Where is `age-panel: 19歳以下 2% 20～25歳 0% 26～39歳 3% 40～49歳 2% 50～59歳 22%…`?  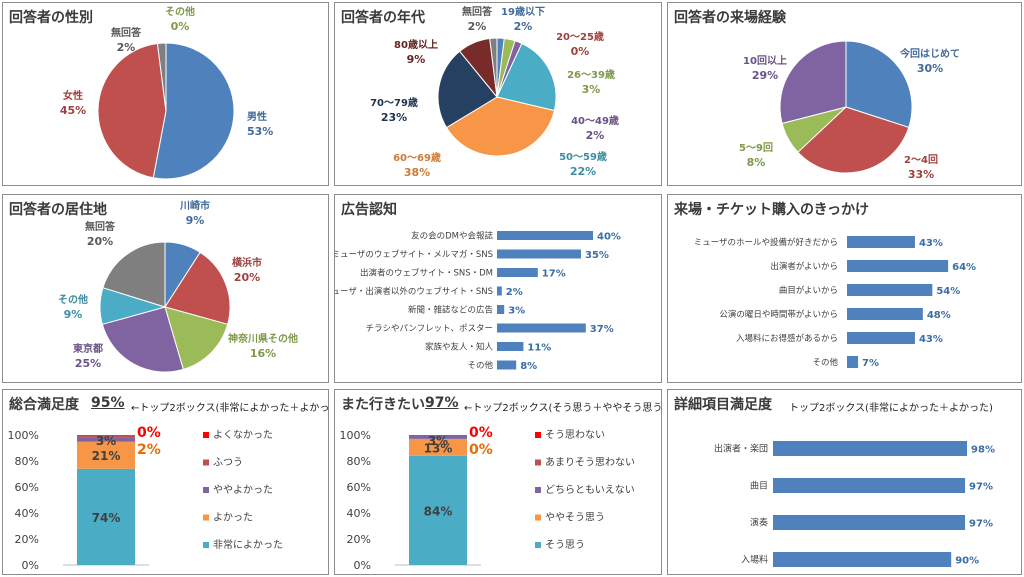
age-panel: 19歳以下 2% 20～25歳 0% 26～39歳 3% 40～49歳 2% 50～59歳 22%… is located at coordinates (498, 94).